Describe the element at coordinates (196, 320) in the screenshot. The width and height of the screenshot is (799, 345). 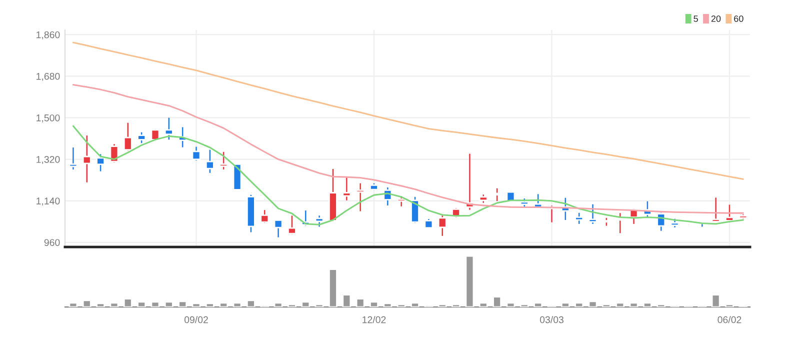
I see `x-tick-label: 09/02` at that location.